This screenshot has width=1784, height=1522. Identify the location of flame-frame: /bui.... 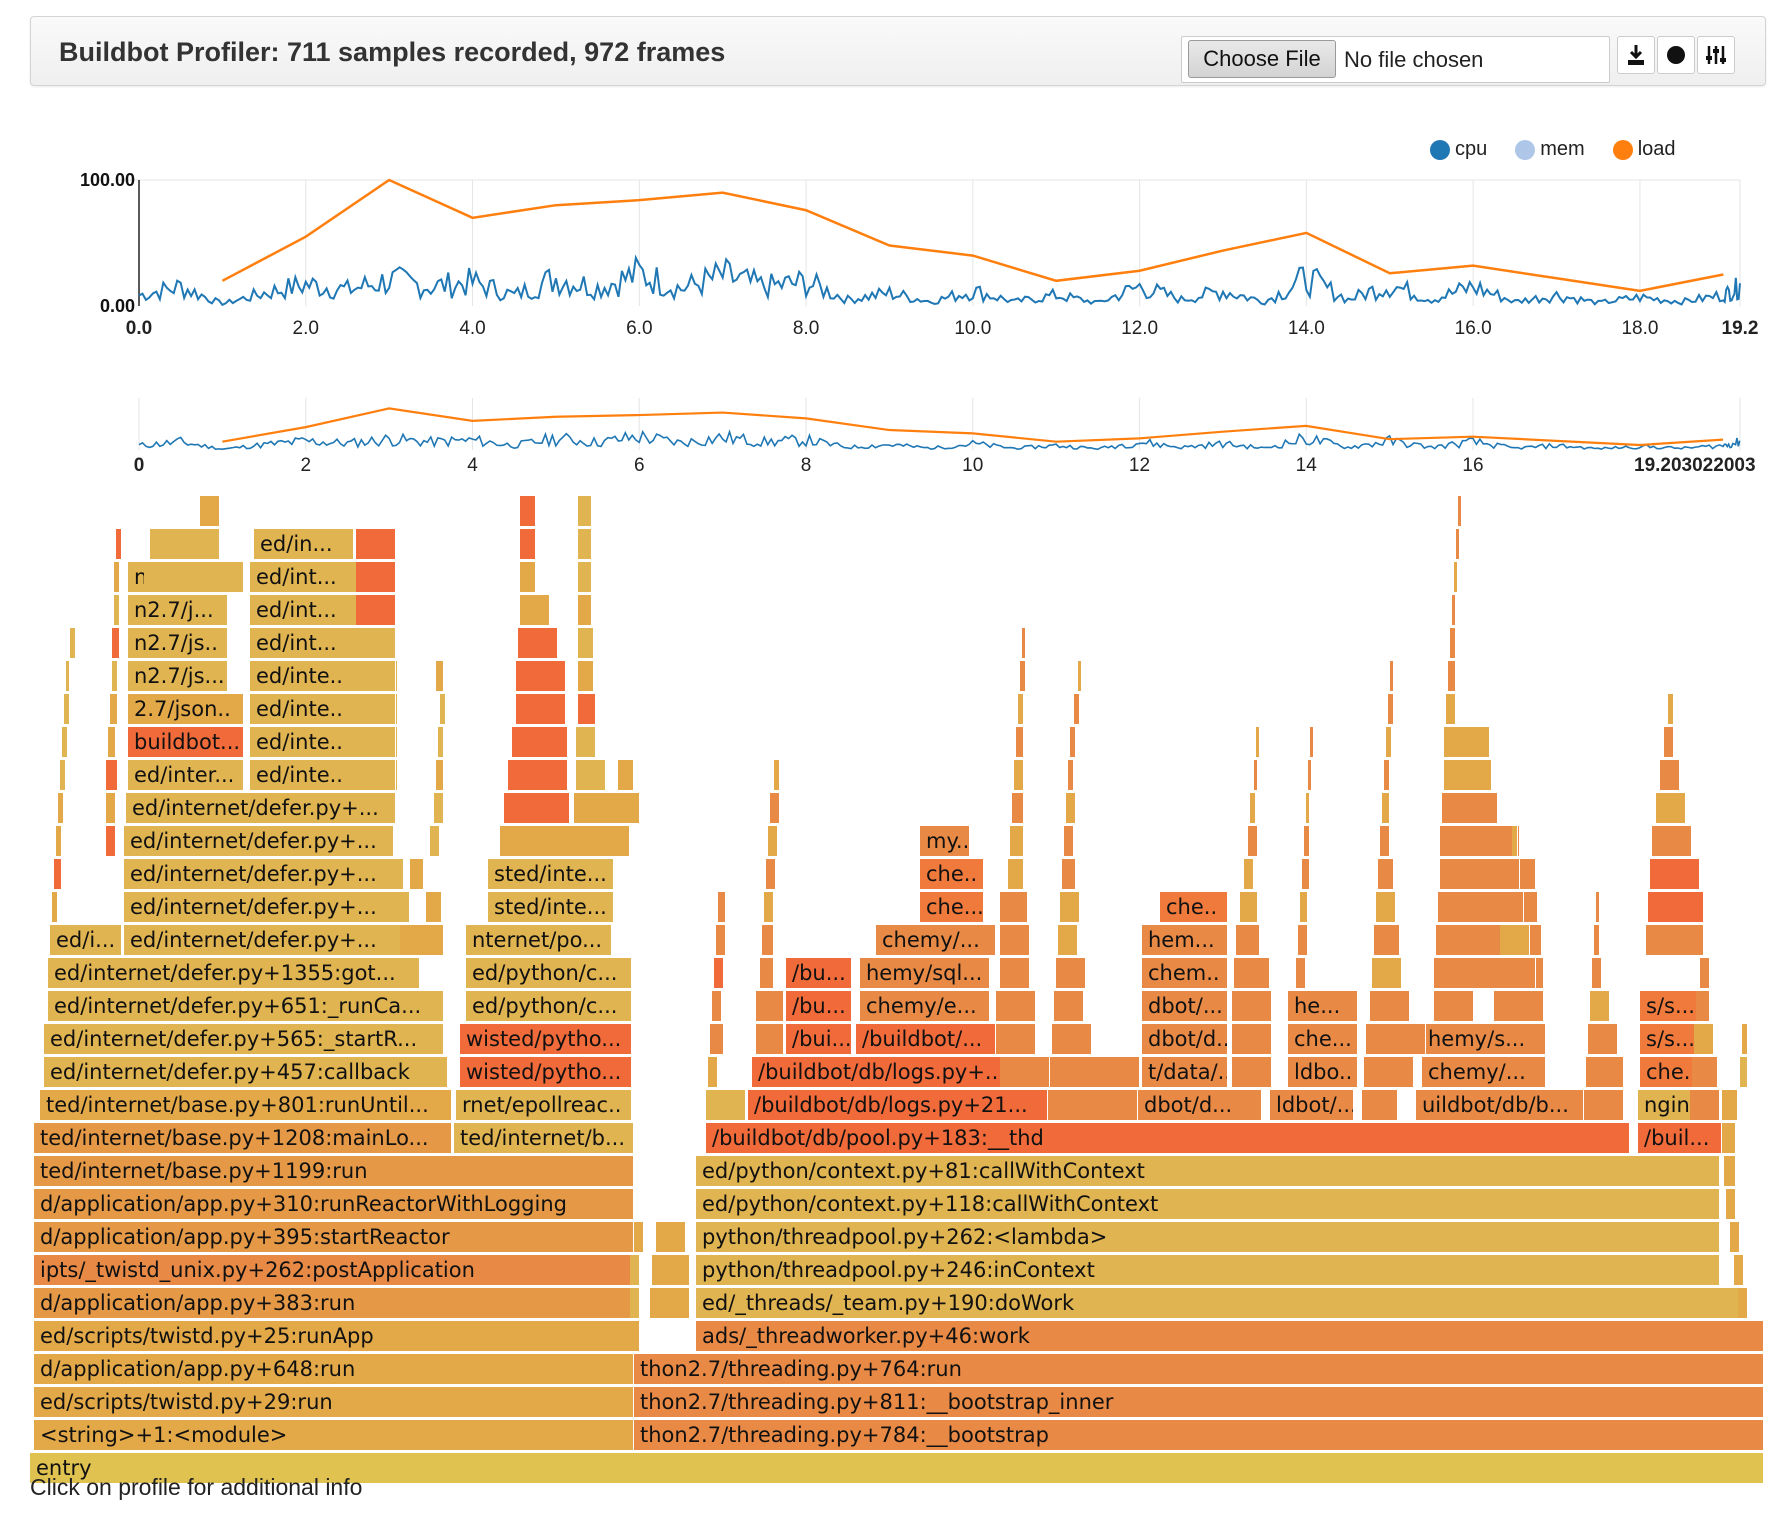
(819, 1039).